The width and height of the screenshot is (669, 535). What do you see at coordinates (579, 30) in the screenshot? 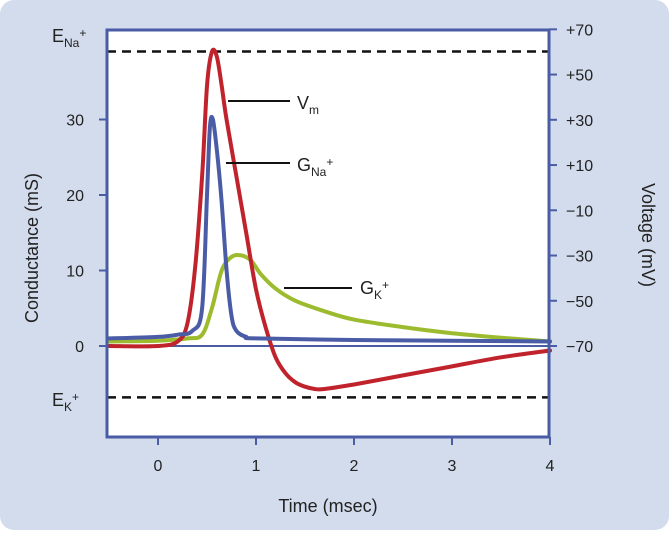
I see `right-tick-label: +70` at bounding box center [579, 30].